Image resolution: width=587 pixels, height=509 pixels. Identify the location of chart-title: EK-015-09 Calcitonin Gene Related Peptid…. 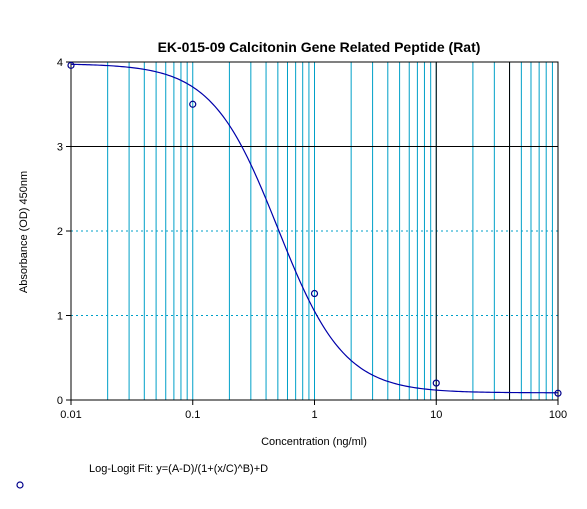
(319, 47).